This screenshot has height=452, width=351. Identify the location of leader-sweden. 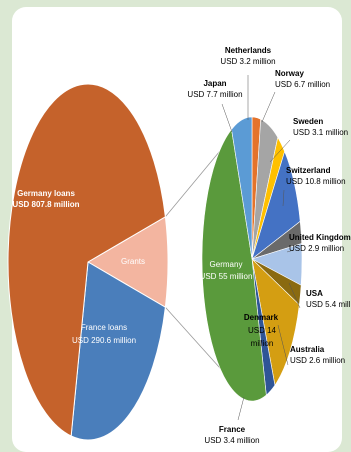
(280, 151).